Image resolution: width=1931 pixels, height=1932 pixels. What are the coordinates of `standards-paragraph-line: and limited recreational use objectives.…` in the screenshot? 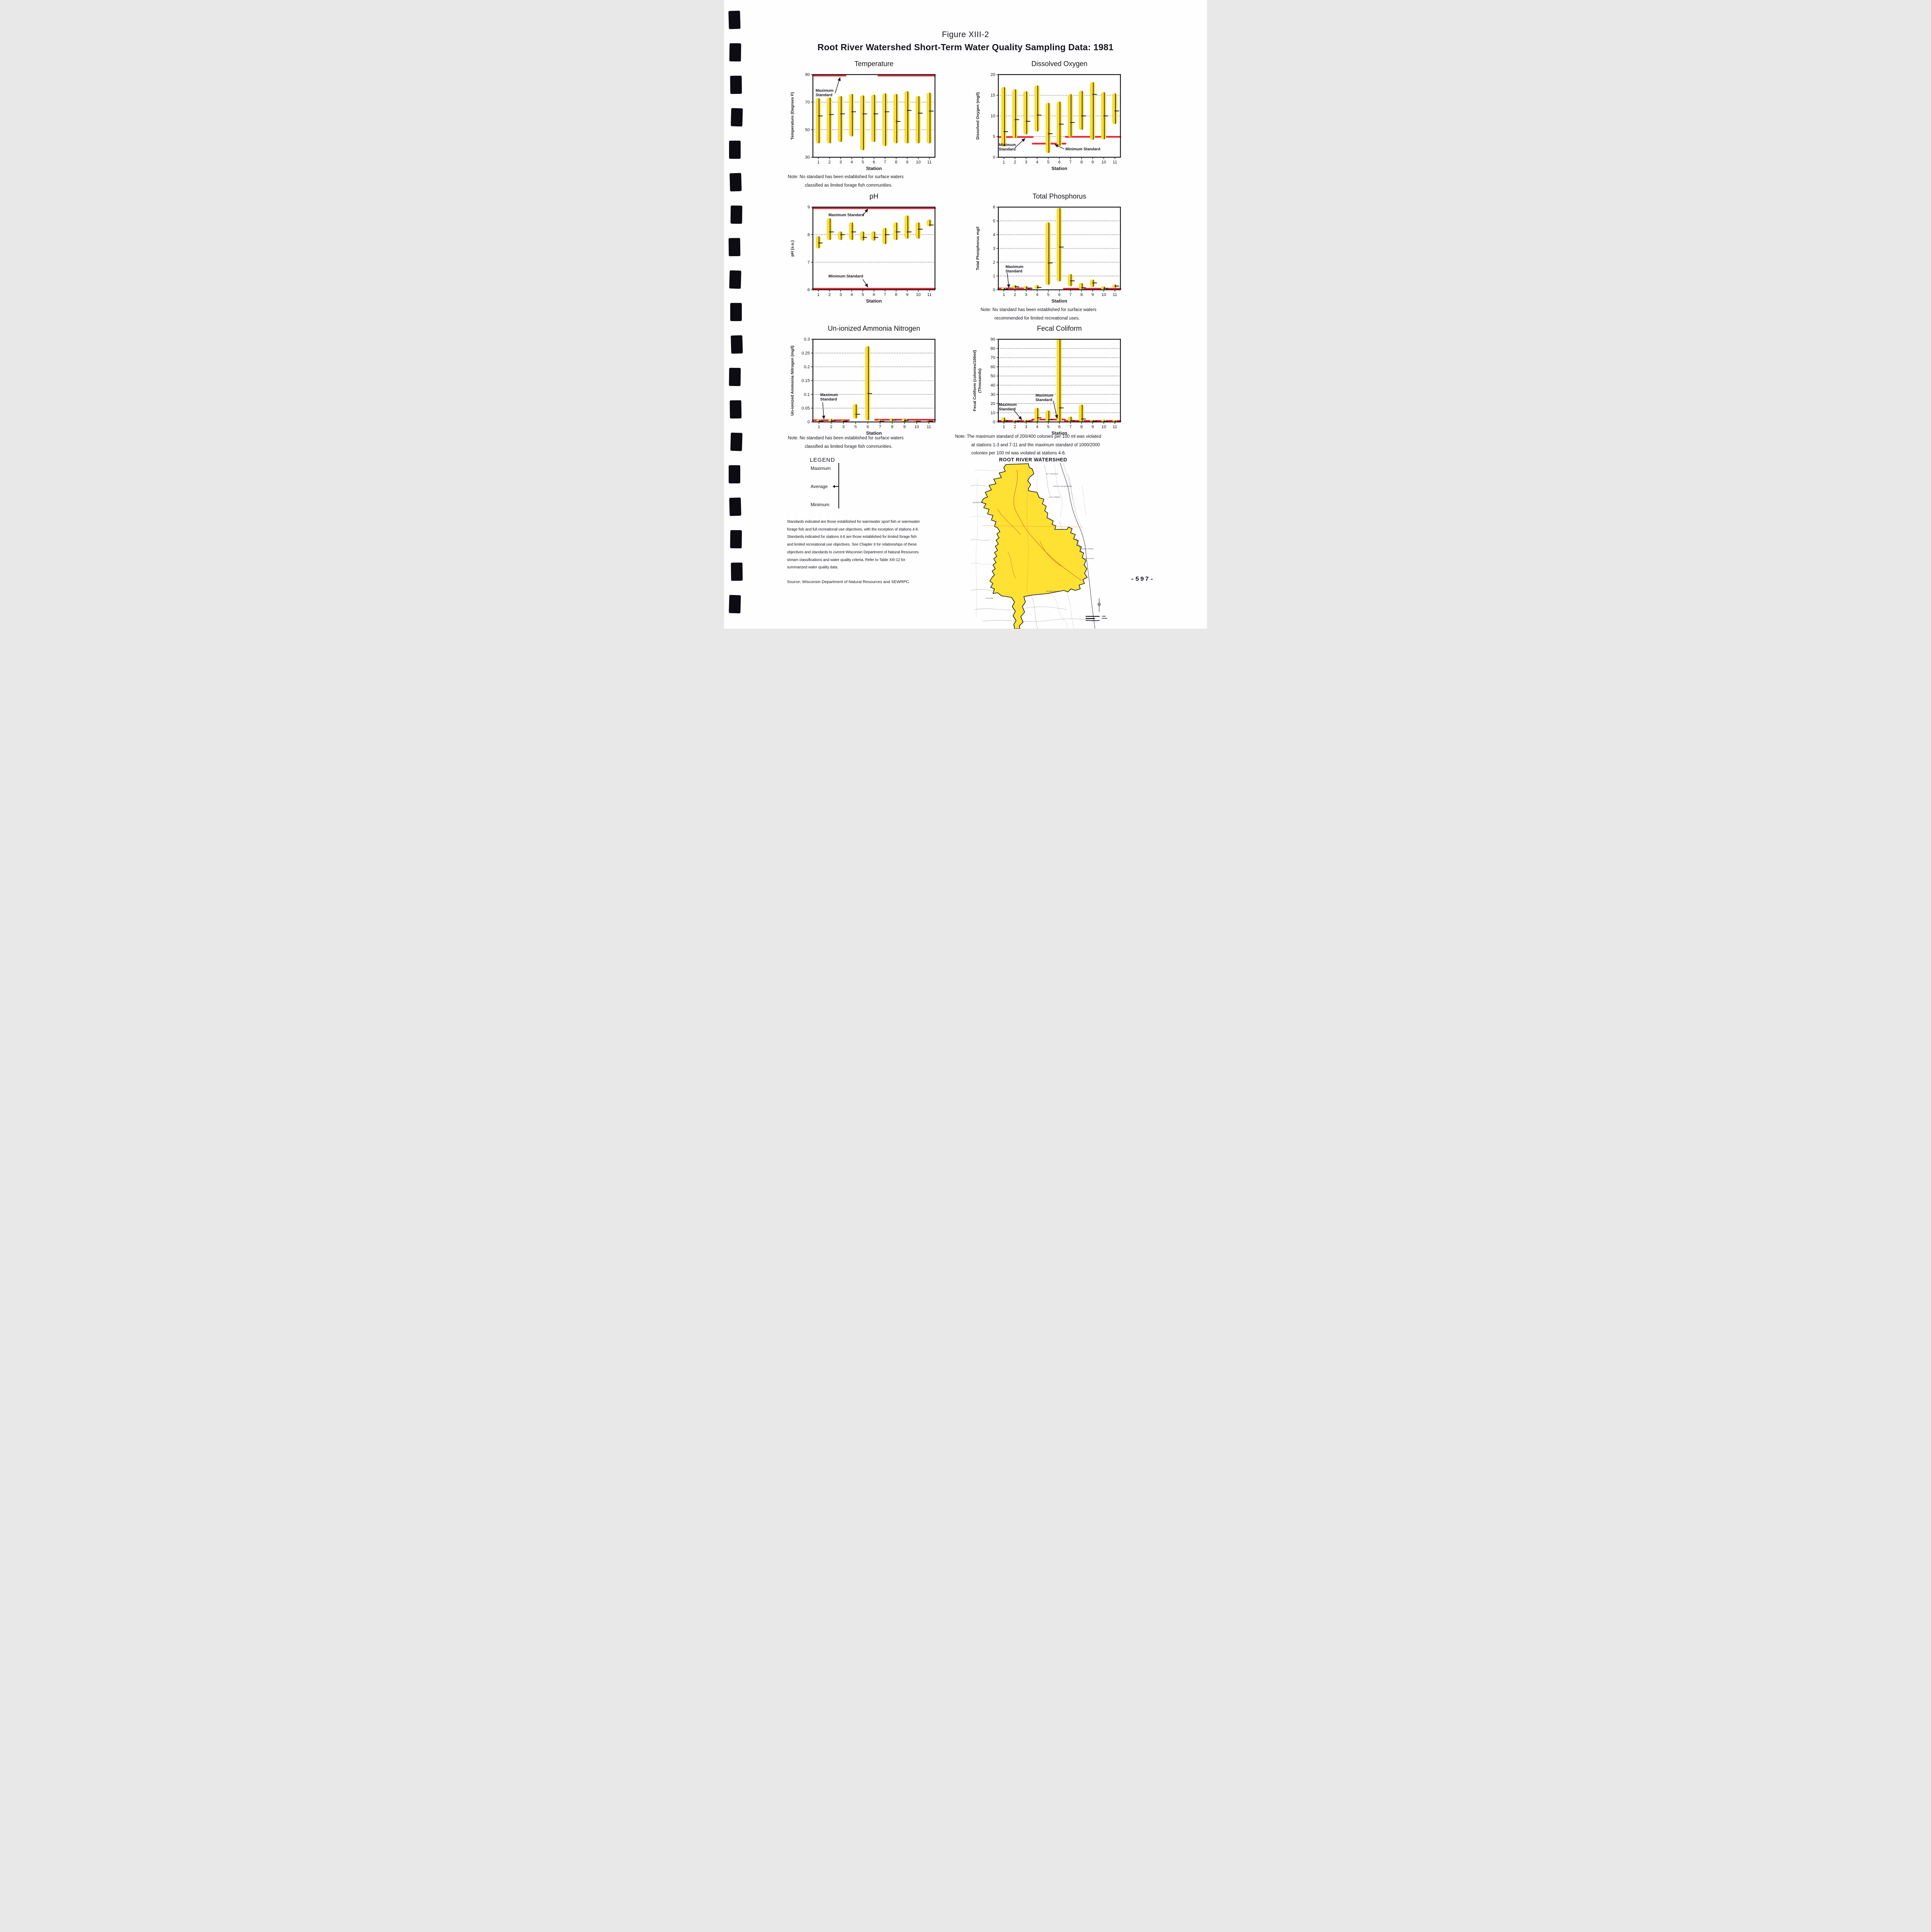 It's located at (852, 545).